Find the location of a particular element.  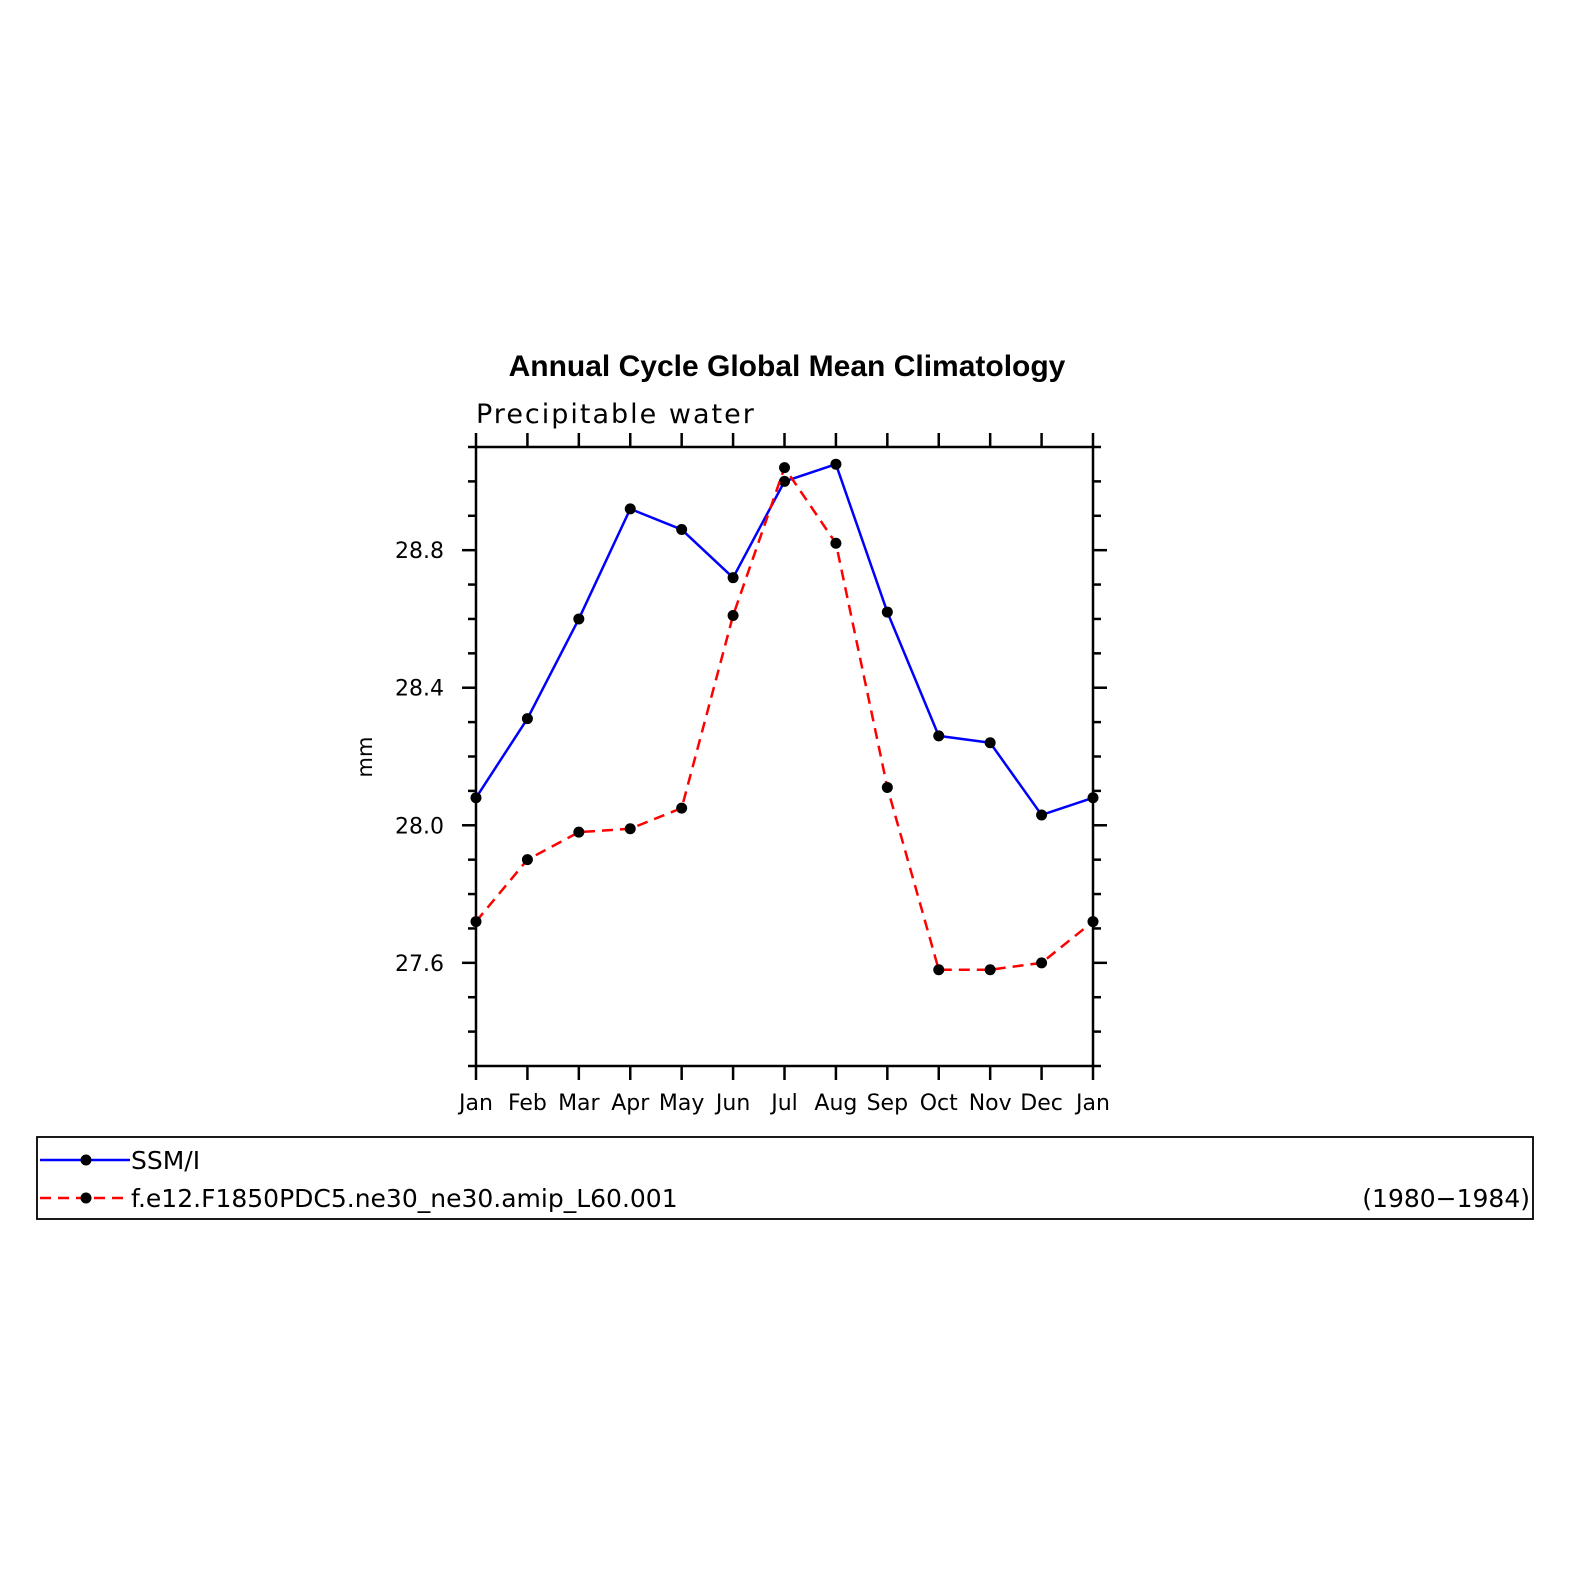

x-tick-label: Feb is located at coordinates (527, 1103).